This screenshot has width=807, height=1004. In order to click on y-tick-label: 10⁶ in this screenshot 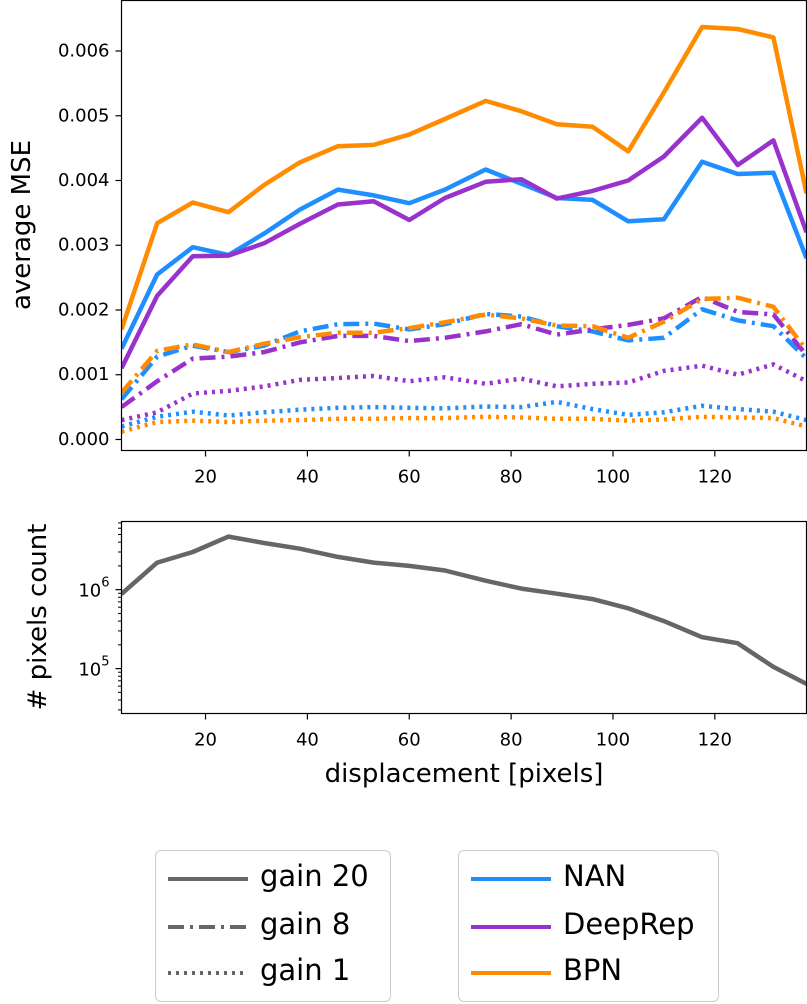, I will do `click(93, 589)`.